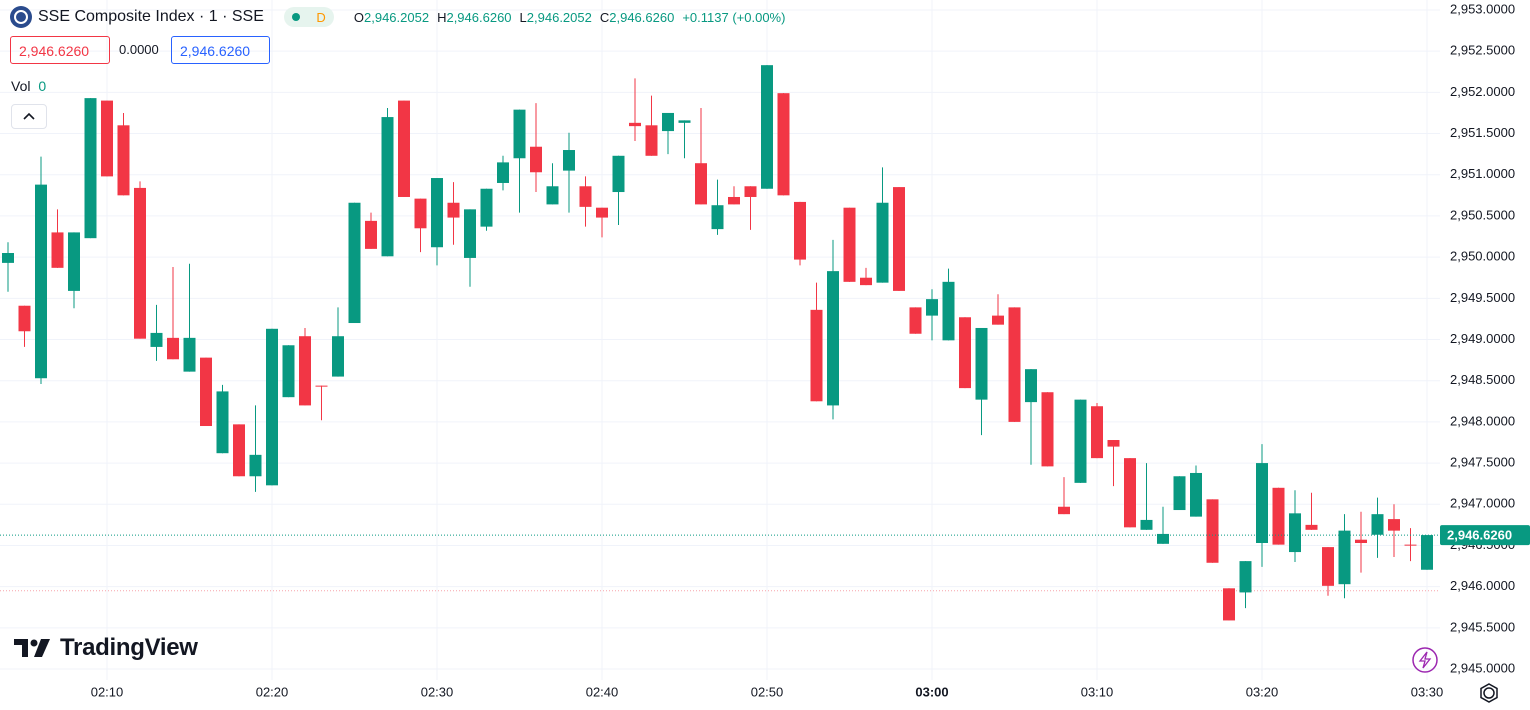 This screenshot has width=1530, height=710. Describe the element at coordinates (523, 17) in the screenshot. I see `ohlc-label: L` at that location.